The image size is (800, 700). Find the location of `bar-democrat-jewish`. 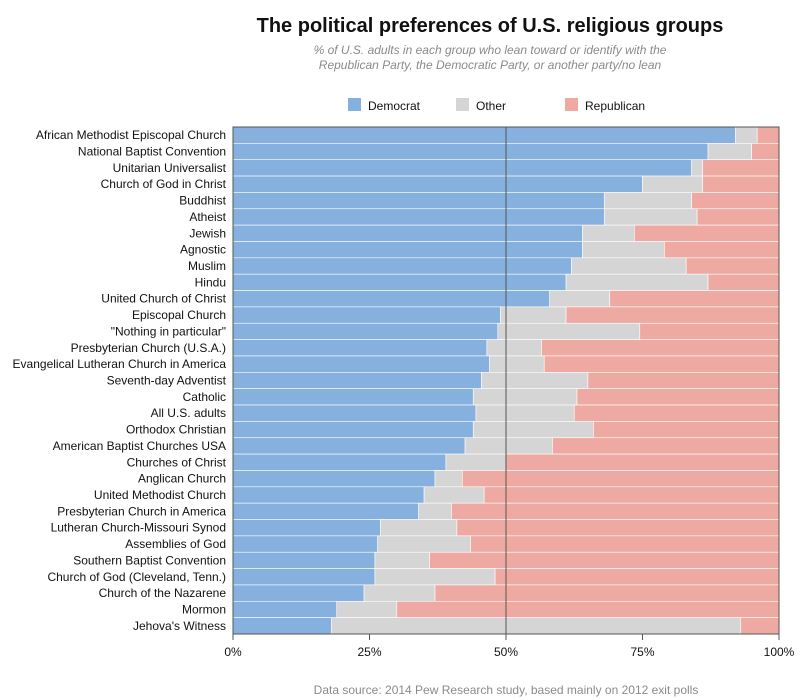

bar-democrat-jewish is located at coordinates (407, 233).